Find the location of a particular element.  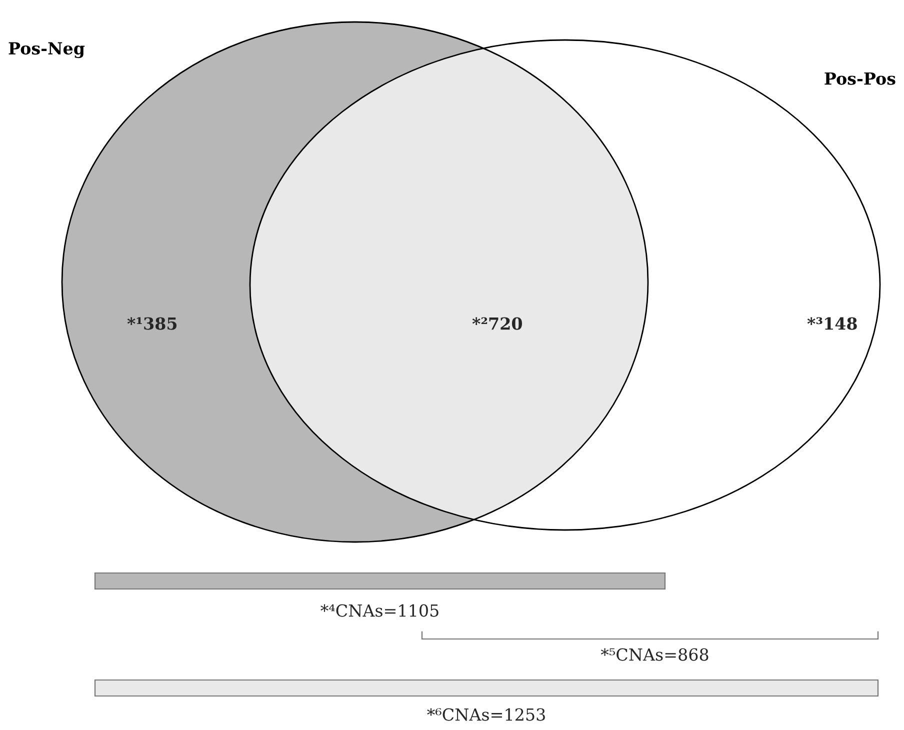

category-label: *² is located at coordinates (480, 321).